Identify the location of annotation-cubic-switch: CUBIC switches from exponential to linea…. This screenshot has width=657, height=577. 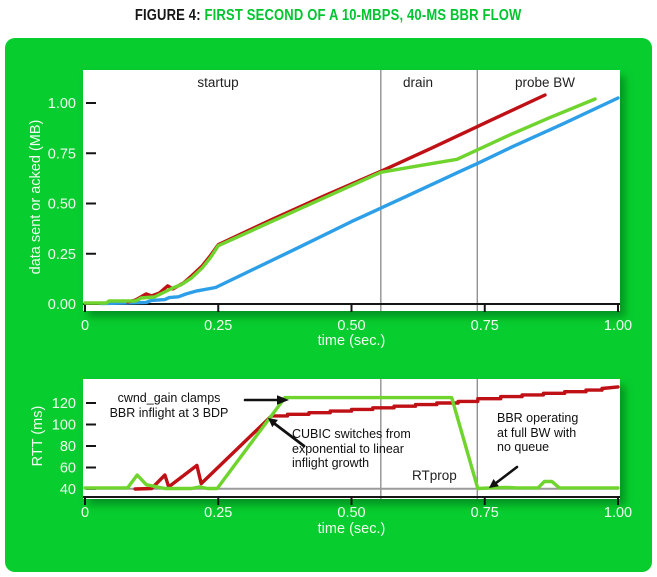
(351, 448).